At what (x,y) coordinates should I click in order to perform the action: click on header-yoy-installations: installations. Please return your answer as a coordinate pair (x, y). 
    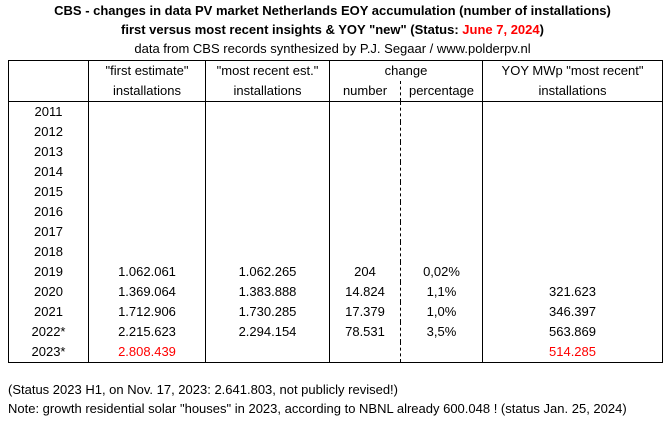
    Looking at the image, I should click on (572, 91).